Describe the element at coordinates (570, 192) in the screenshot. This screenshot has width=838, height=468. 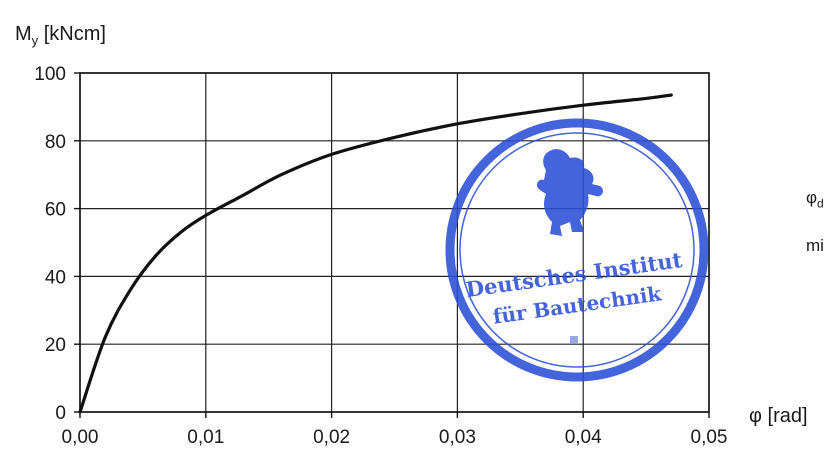
I see `bear-icon` at that location.